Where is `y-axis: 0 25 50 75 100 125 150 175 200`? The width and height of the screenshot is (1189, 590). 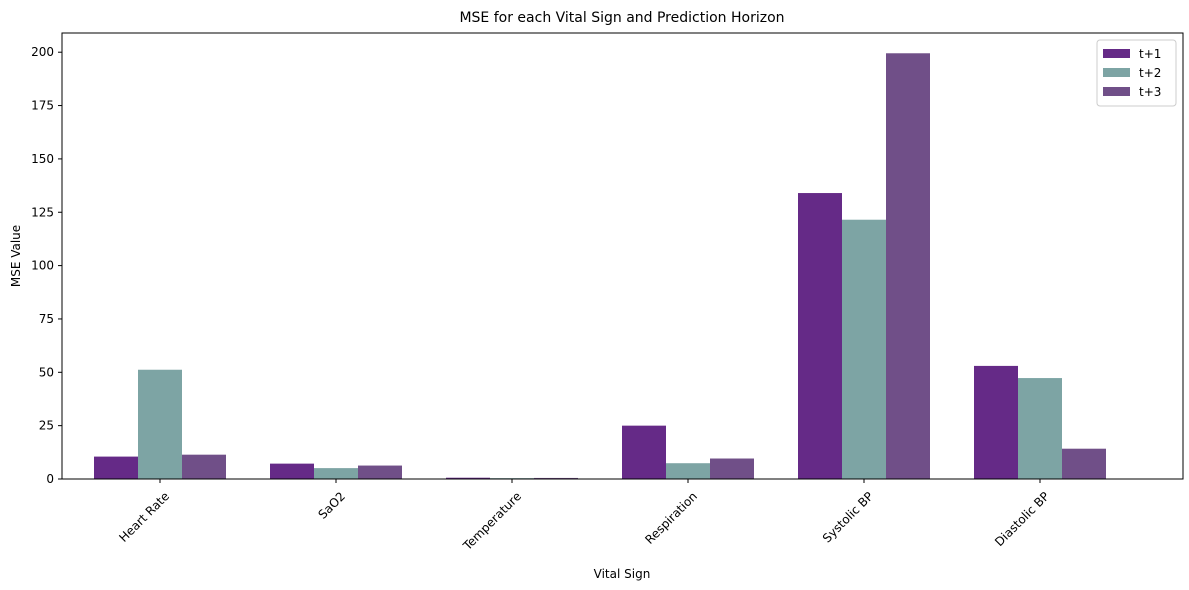
y-axis: 0 25 50 75 100 125 150 175 200 is located at coordinates (46, 265).